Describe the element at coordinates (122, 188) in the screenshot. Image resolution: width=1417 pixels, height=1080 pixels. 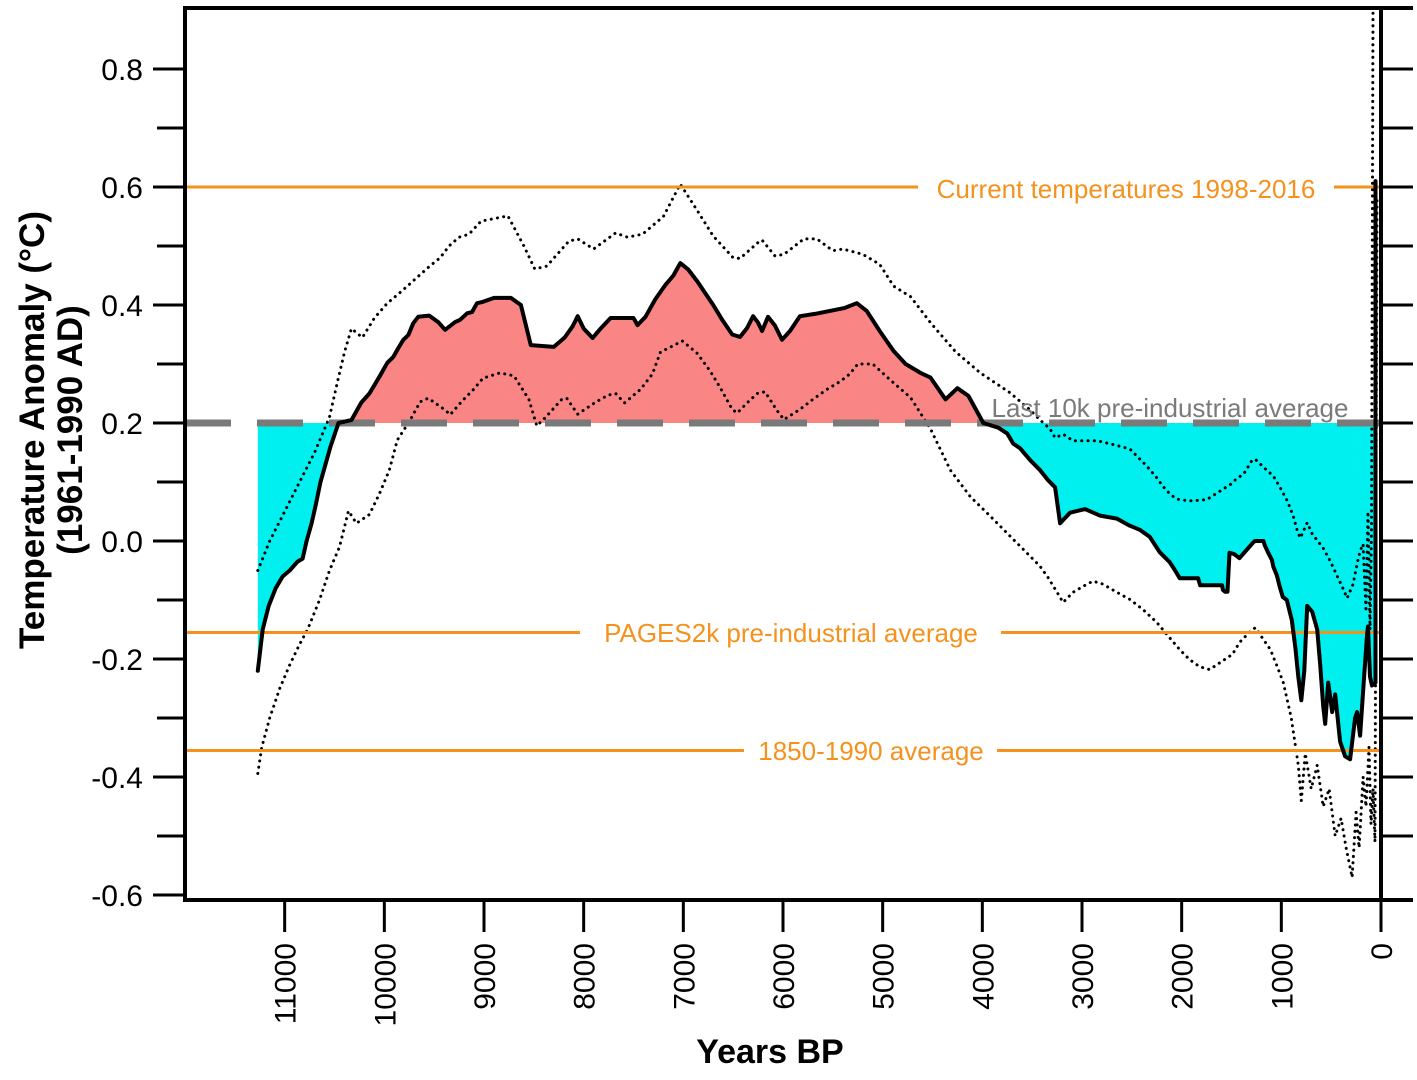
I see `y-tick-label: 0.6` at that location.